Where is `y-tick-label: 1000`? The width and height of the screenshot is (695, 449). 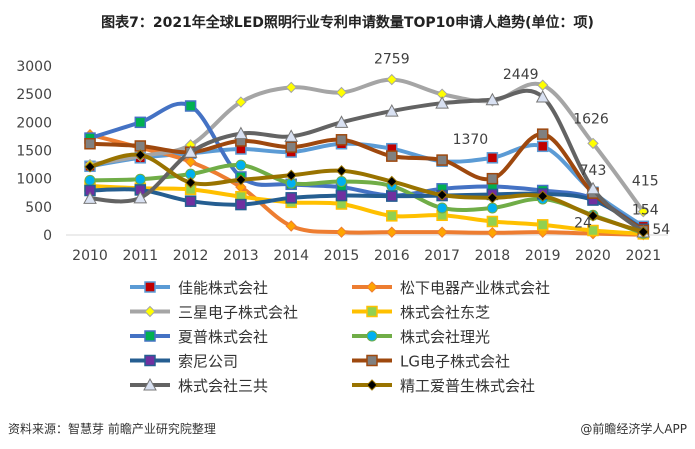
y-tick-label: 1000 is located at coordinates (34, 180).